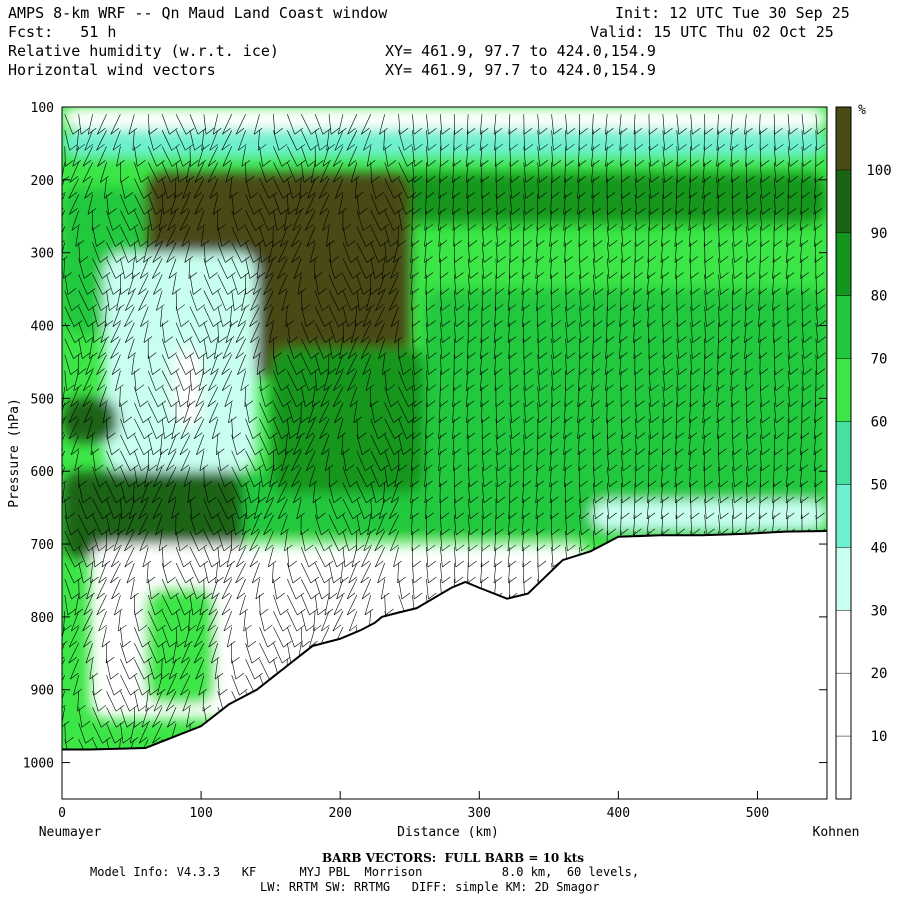  Describe the element at coordinates (843, 138) in the screenshot. I see `colorbar-swatch` at that location.